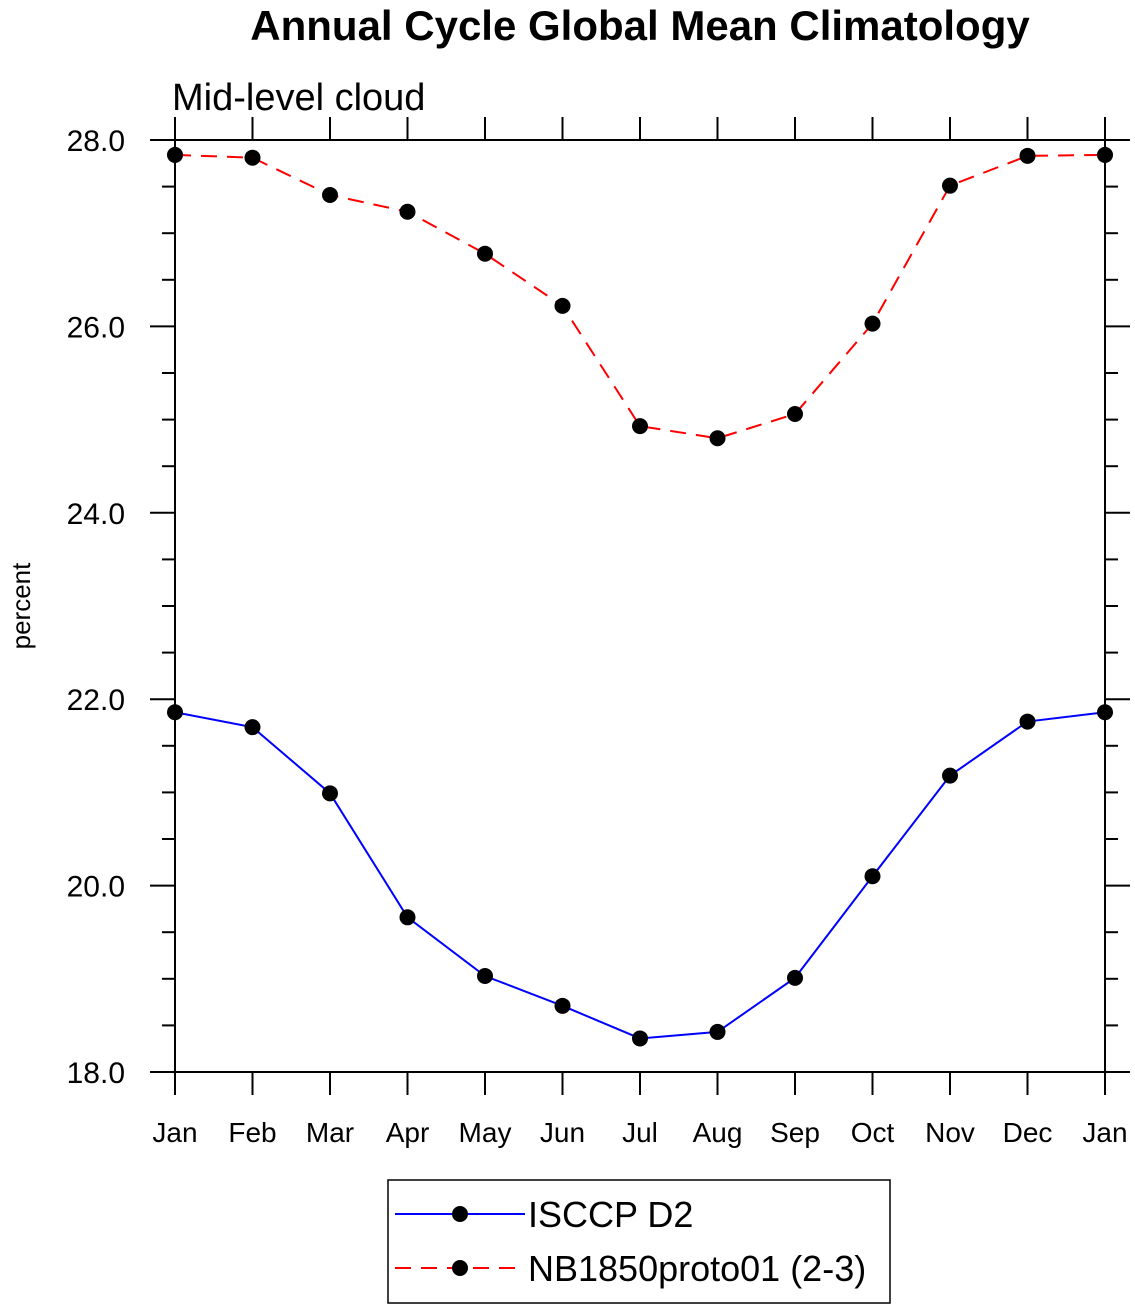 This screenshot has height=1310, width=1135. What do you see at coordinates (718, 1132) in the screenshot?
I see `x-tick-label: Aug` at bounding box center [718, 1132].